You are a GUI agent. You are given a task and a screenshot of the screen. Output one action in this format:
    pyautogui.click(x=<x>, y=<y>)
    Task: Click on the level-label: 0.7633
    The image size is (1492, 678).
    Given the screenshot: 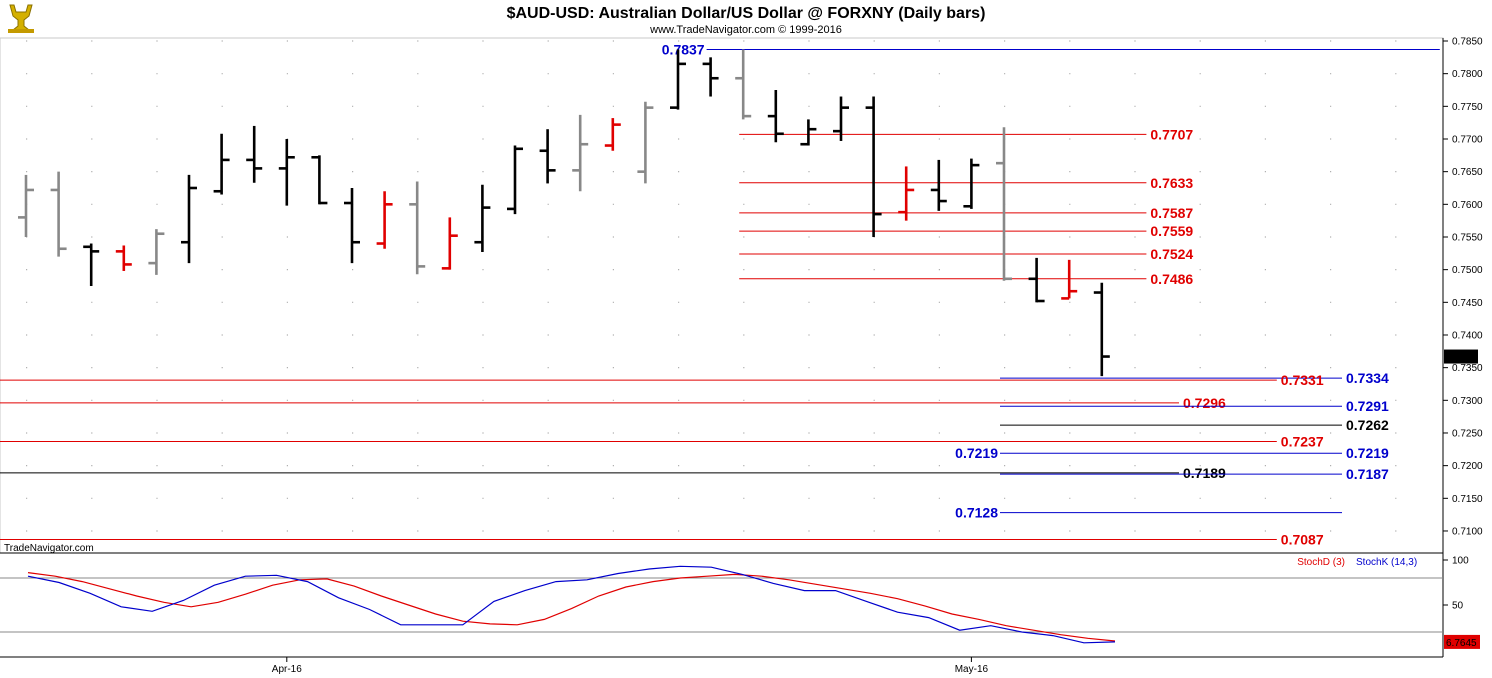 What is the action you would take?
    pyautogui.click(x=1171, y=183)
    